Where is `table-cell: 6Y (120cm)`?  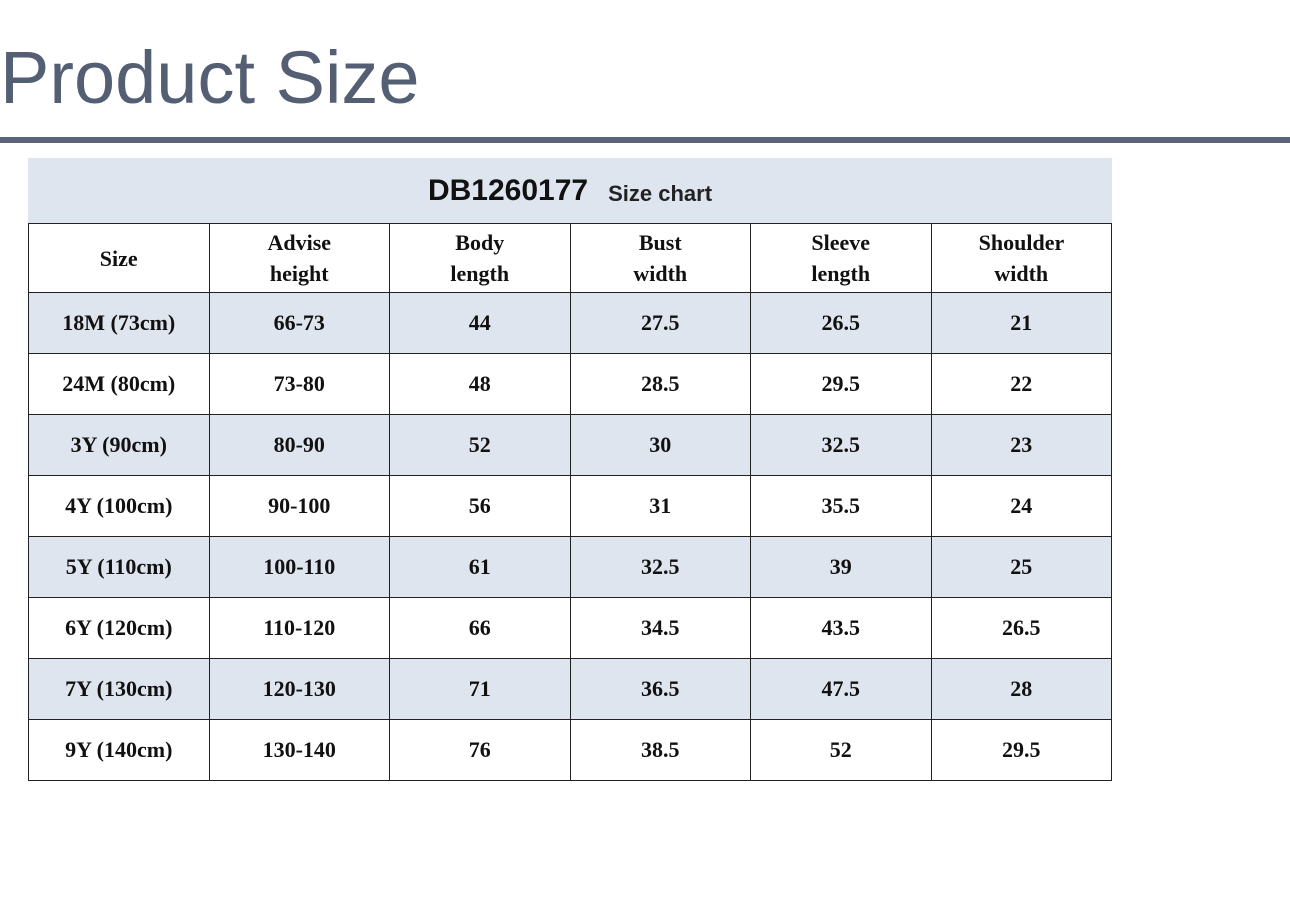 table-cell: 6Y (120cm) is located at coordinates (119, 628).